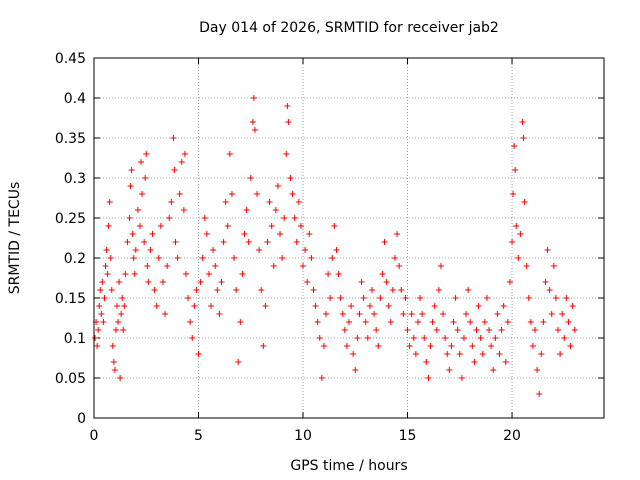 This screenshot has width=640, height=480. What do you see at coordinates (70, 379) in the screenshot?
I see `y-tick-label: 0.05` at bounding box center [70, 379].